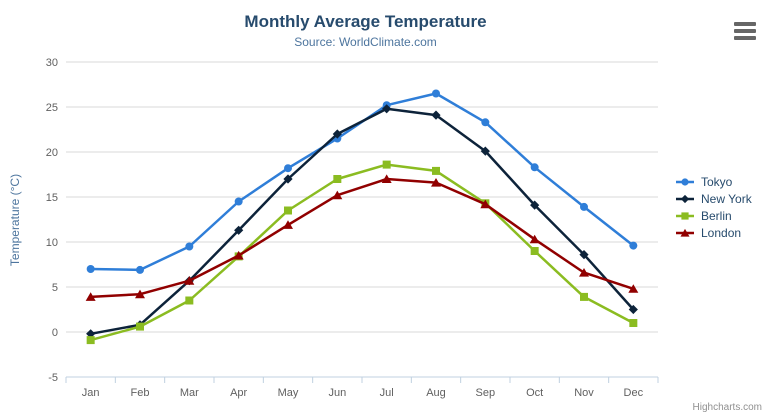 The height and width of the screenshot is (416, 769). I want to click on y-axis-title: Temperature (°C), so click(15, 220).